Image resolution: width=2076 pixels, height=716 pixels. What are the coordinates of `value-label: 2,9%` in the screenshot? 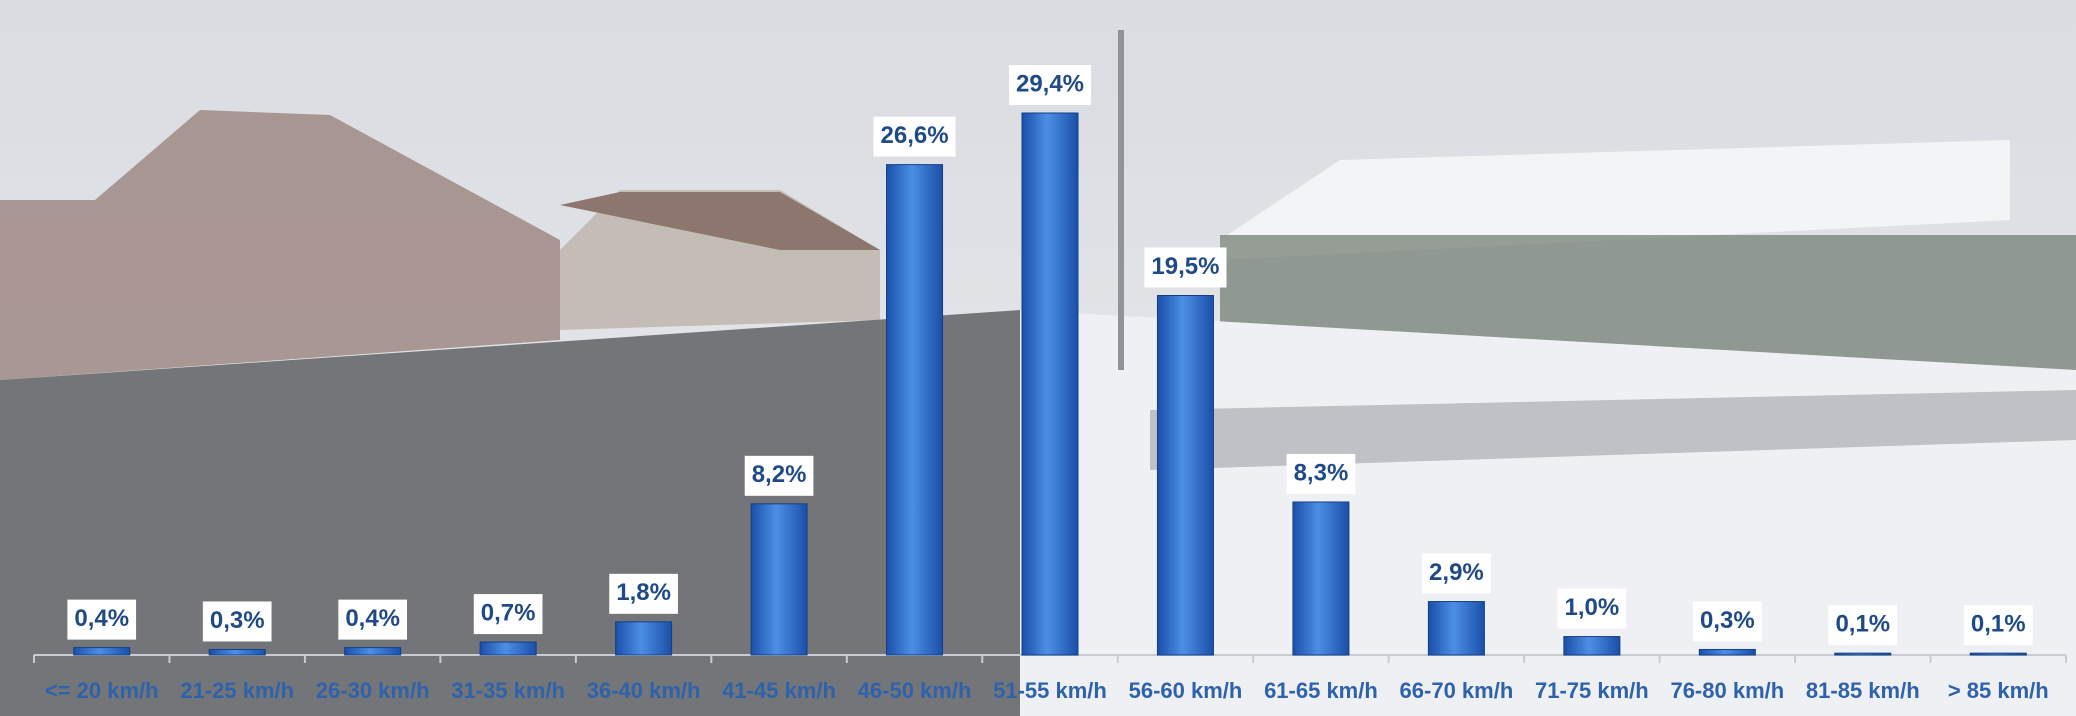 It's located at (1456, 572).